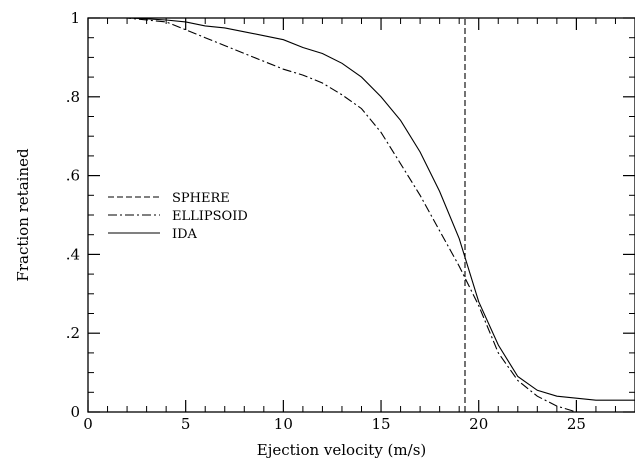  Describe the element at coordinates (380, 424) in the screenshot. I see `x-tick-label: 15` at that location.